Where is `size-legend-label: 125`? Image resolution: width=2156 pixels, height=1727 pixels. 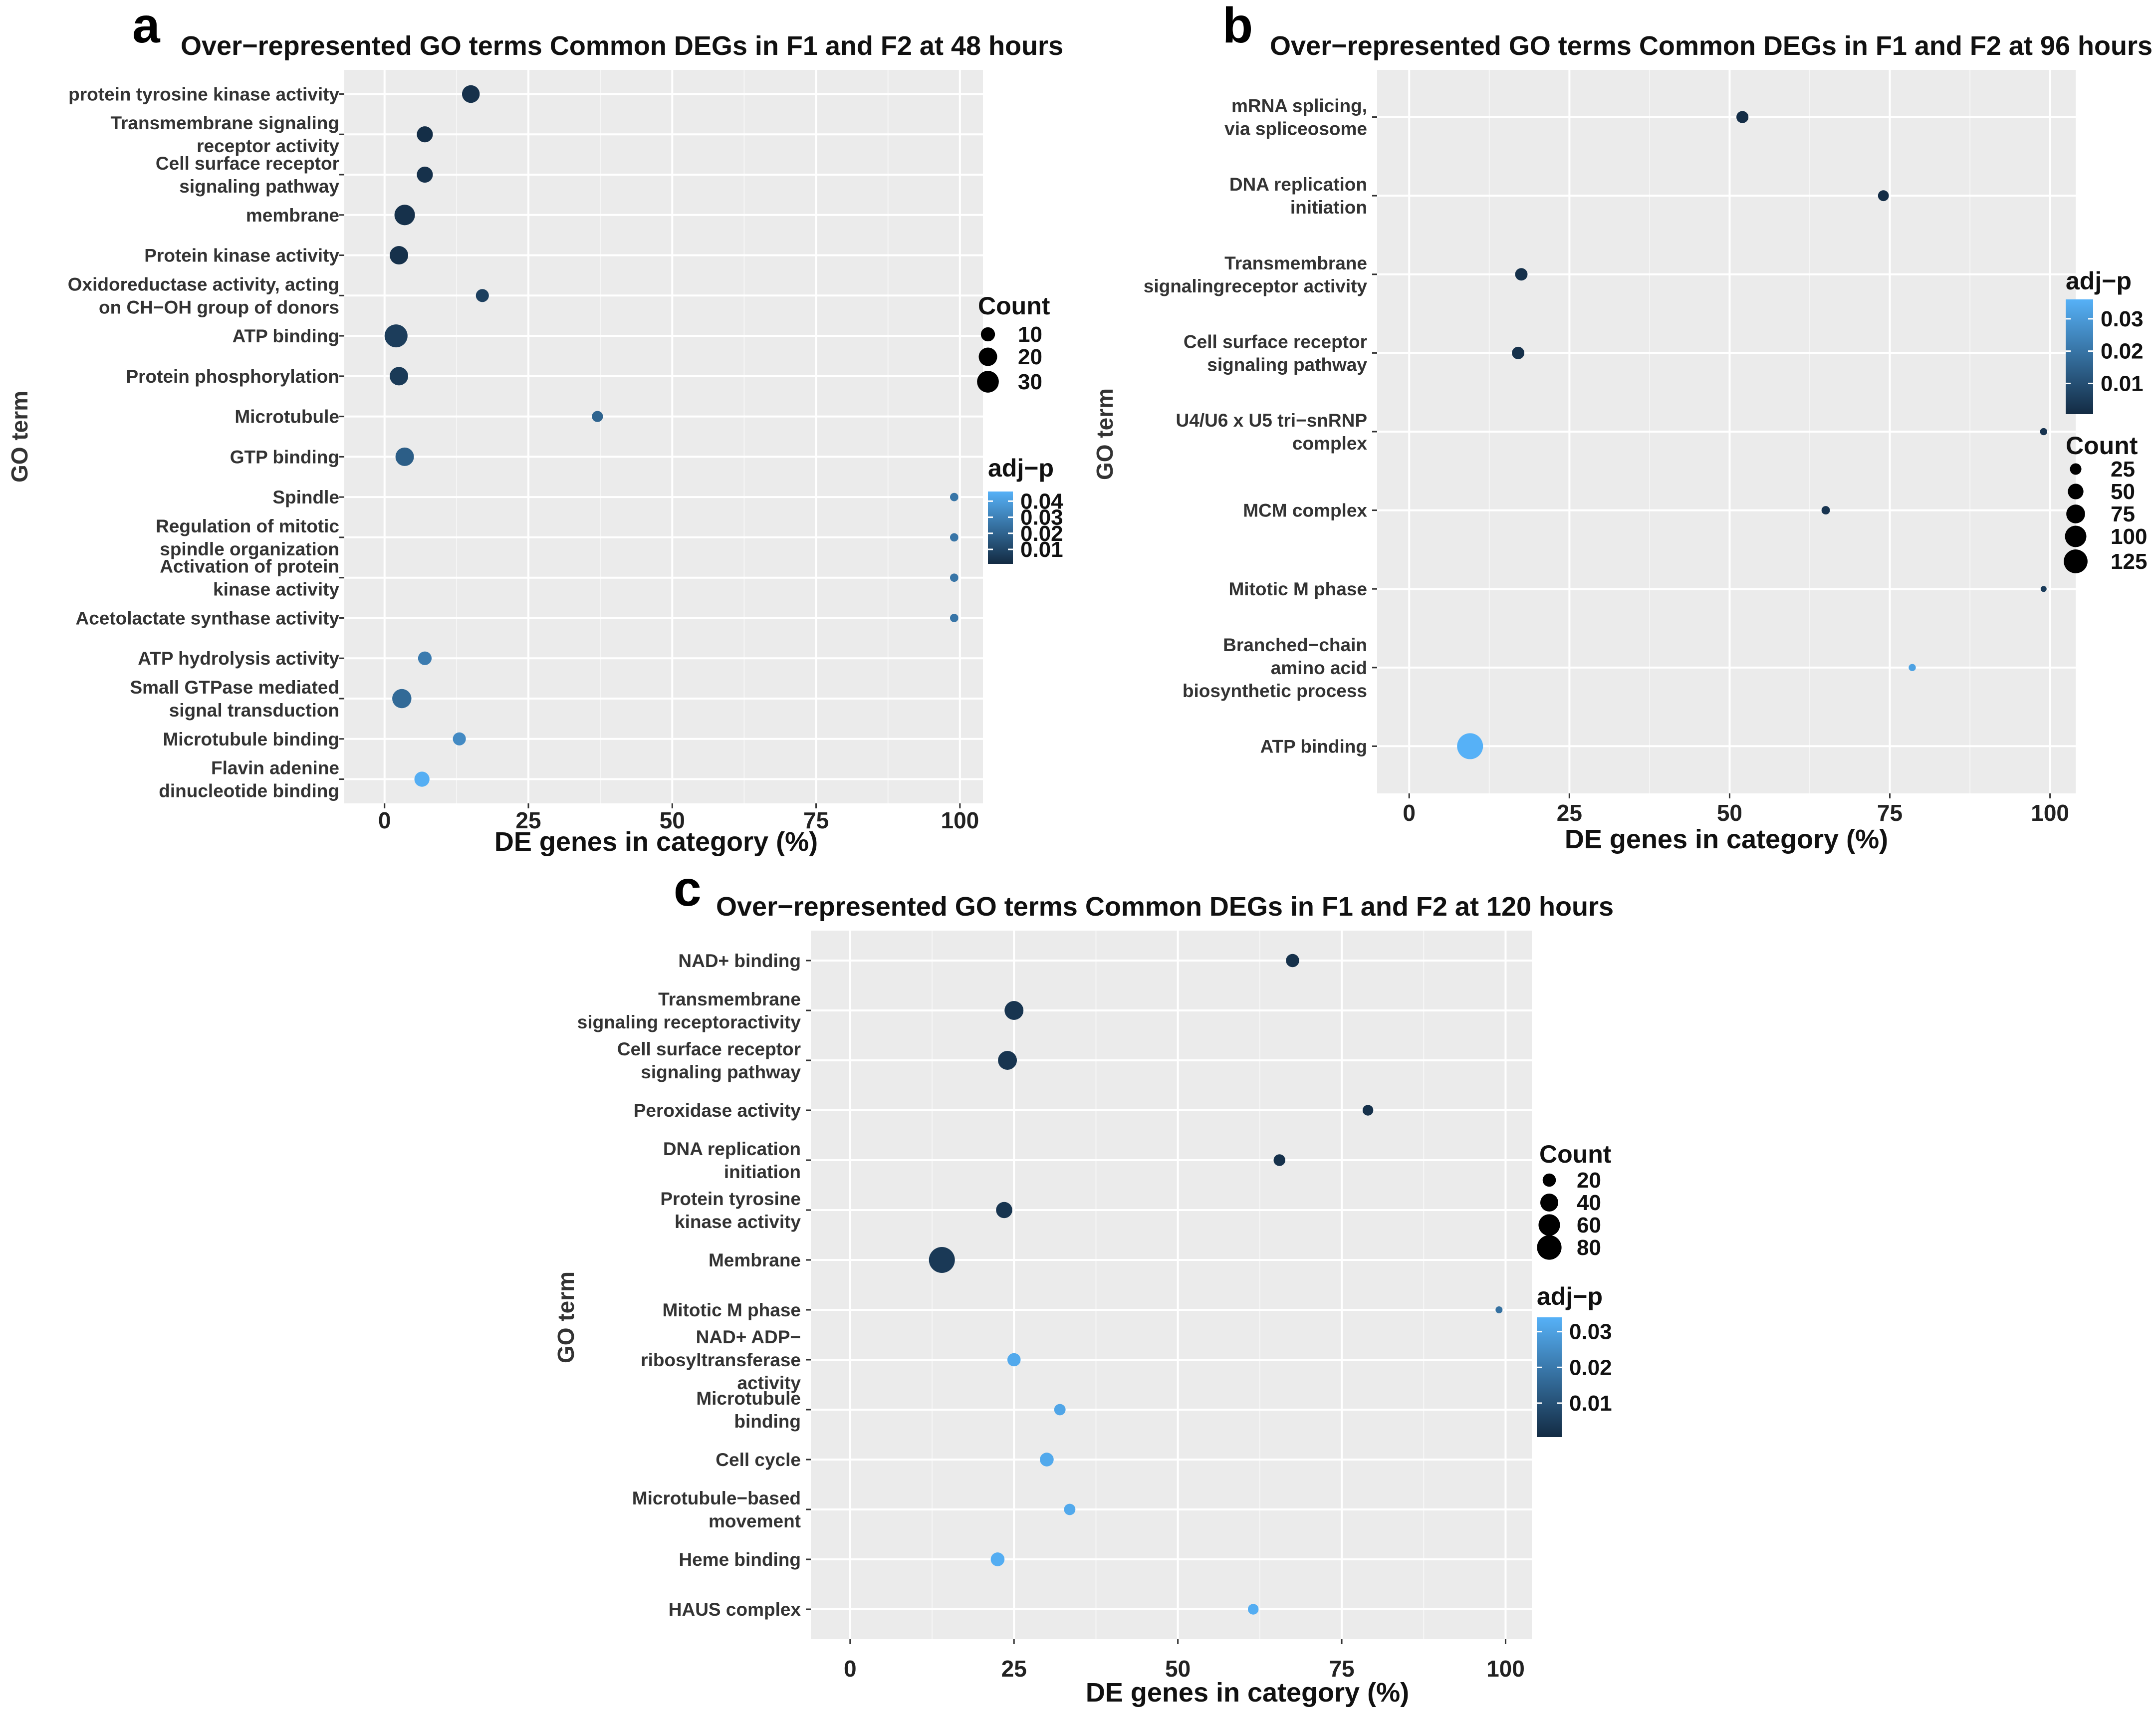 size-legend-label: 125 is located at coordinates (2129, 561).